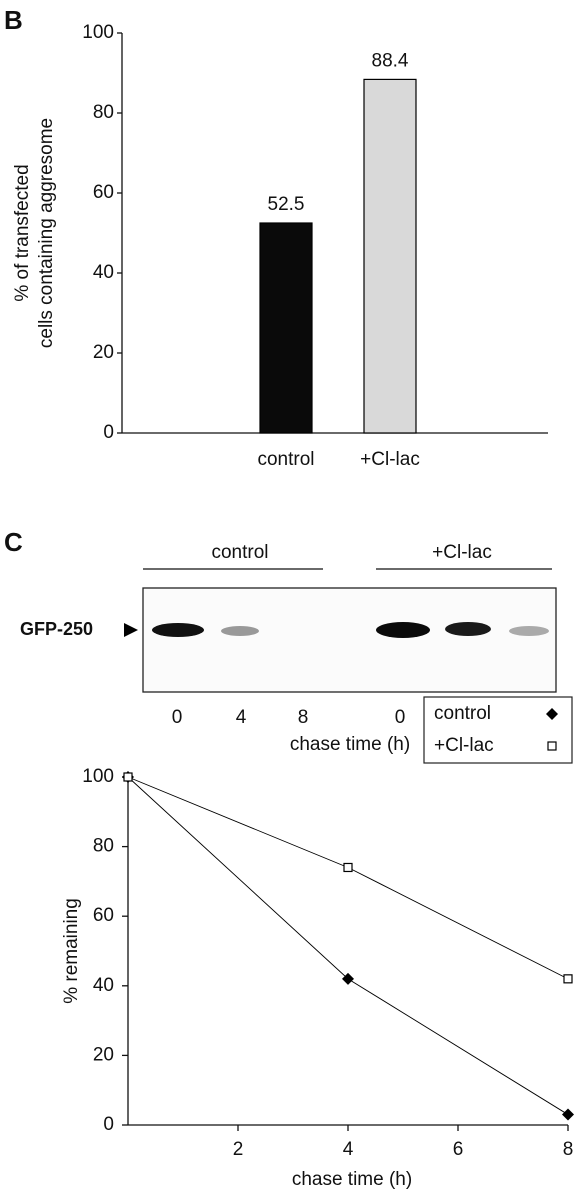 The width and height of the screenshot is (584, 1200). Describe the element at coordinates (462, 552) in the screenshot. I see `group-label: +Cl-lac` at that location.